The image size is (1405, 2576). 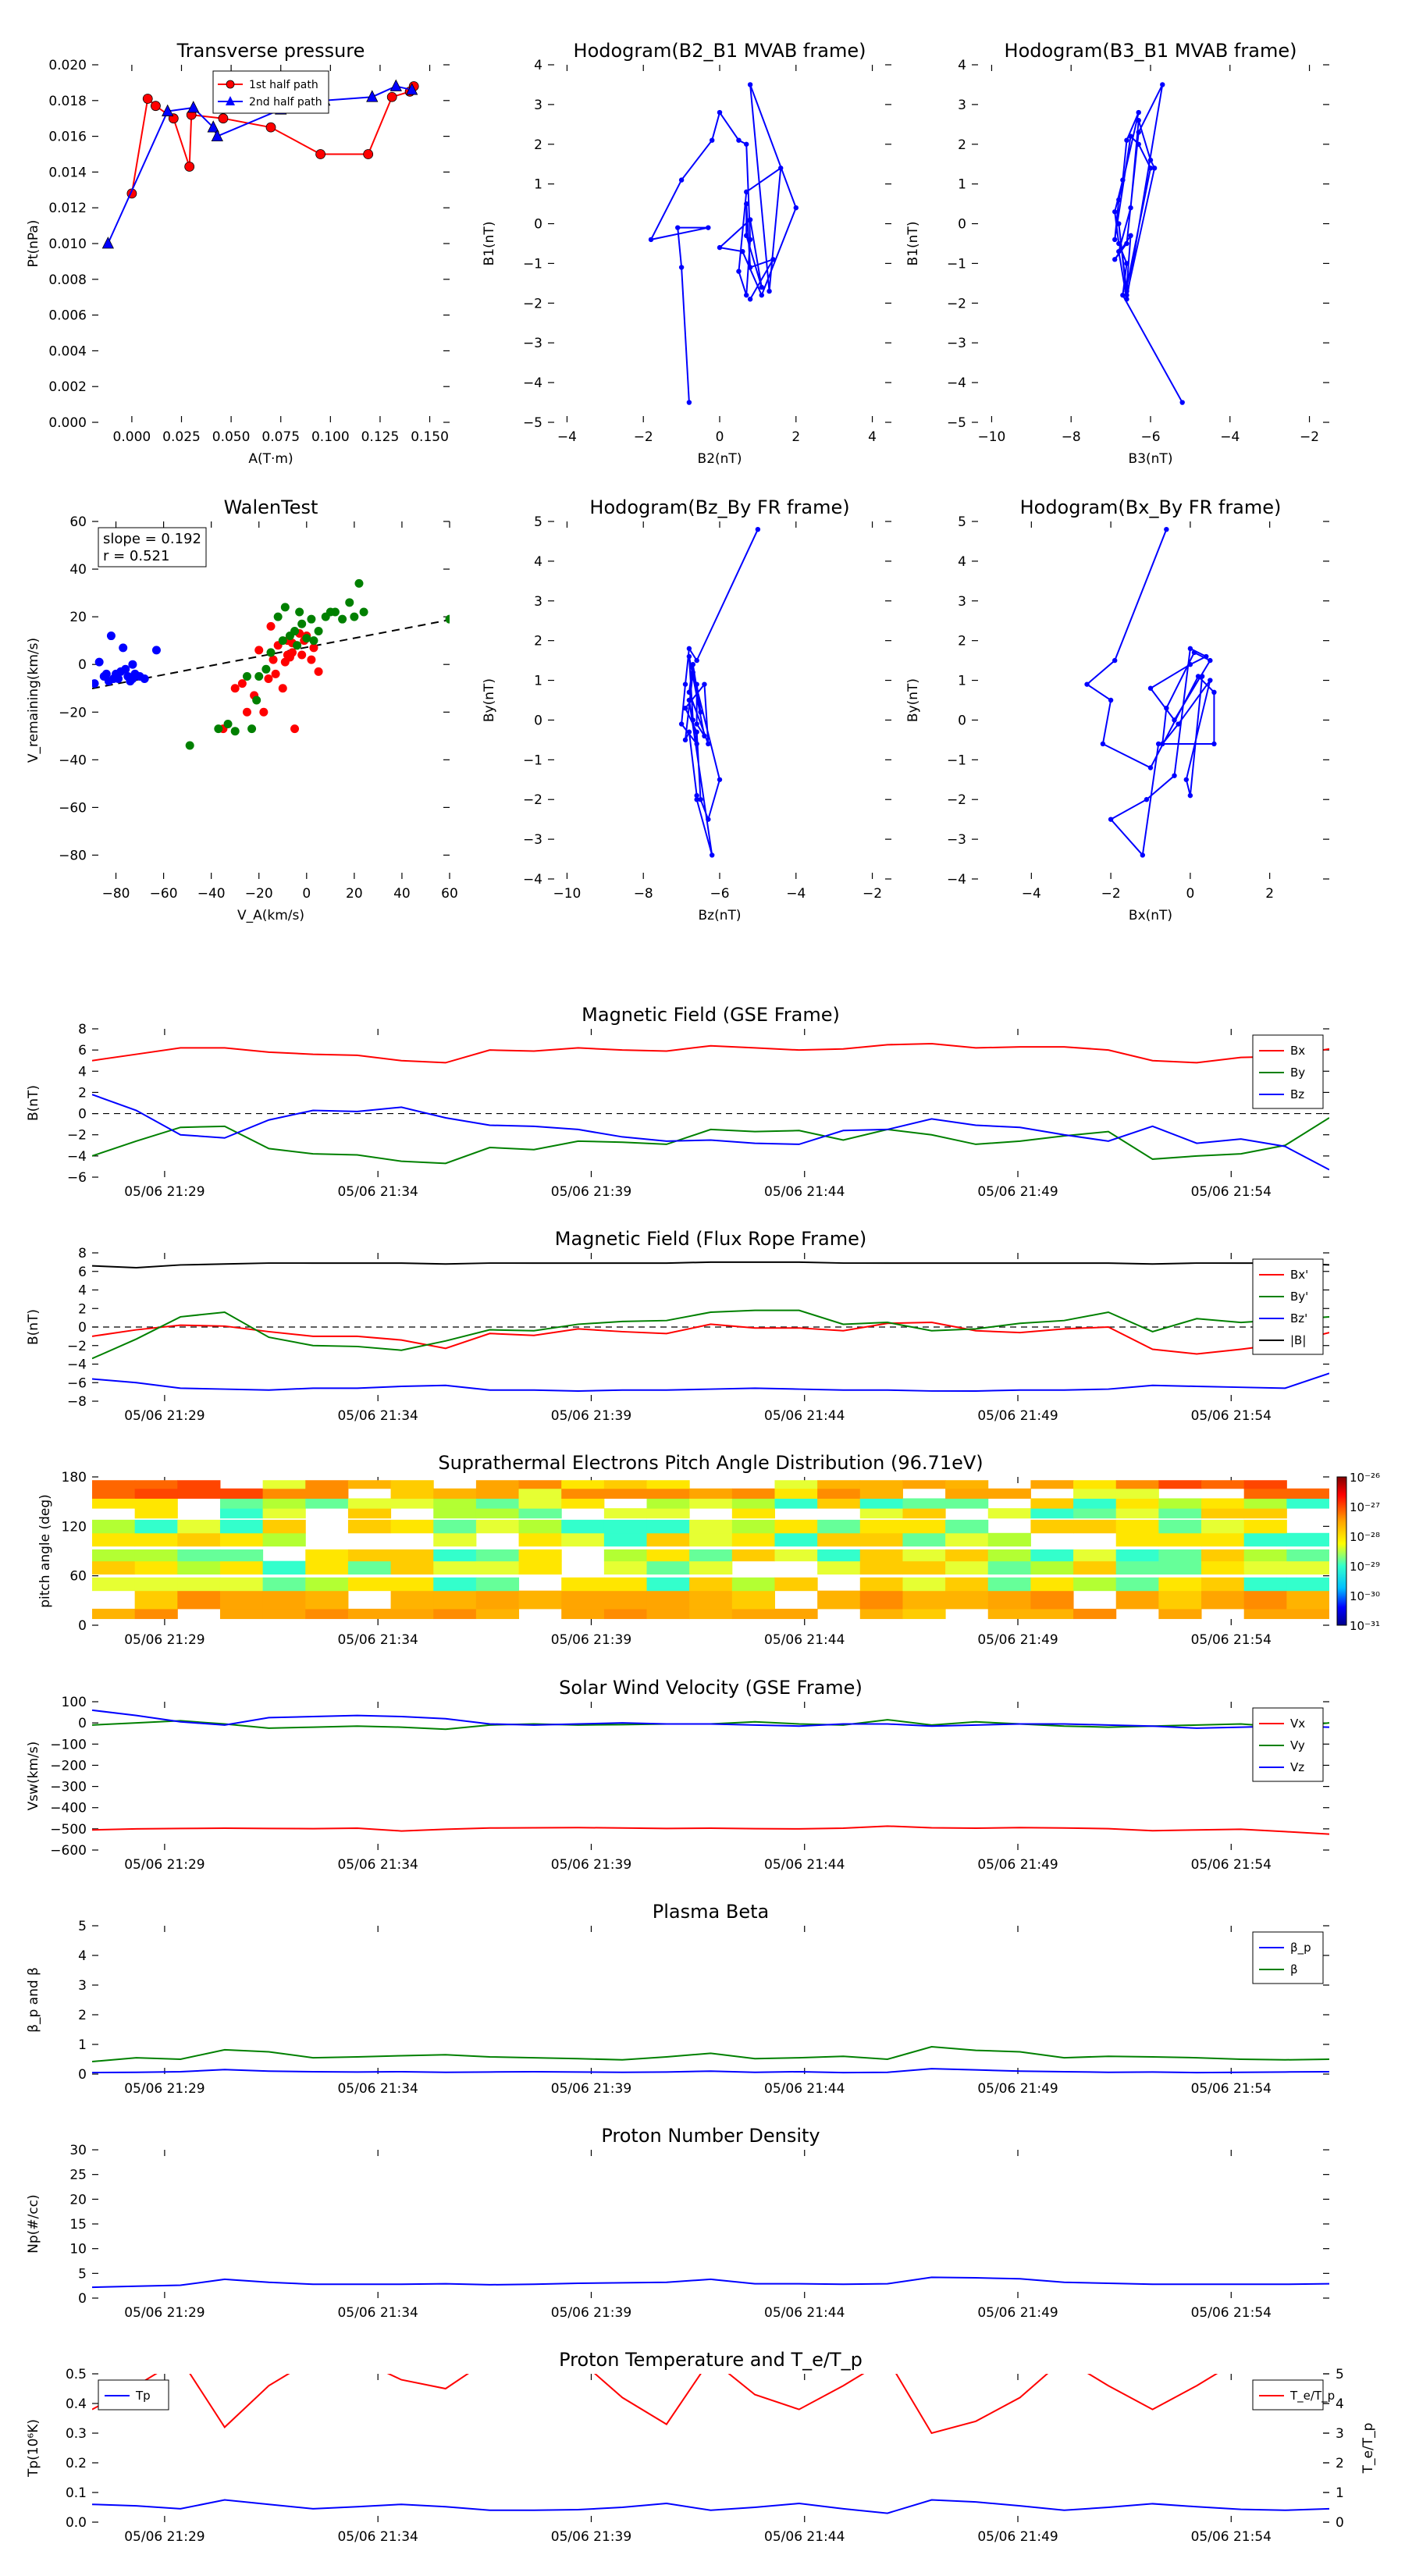 What do you see at coordinates (1231, 1192) in the screenshot?
I see `x-tick-label-6-5: 05/06 21:54` at bounding box center [1231, 1192].